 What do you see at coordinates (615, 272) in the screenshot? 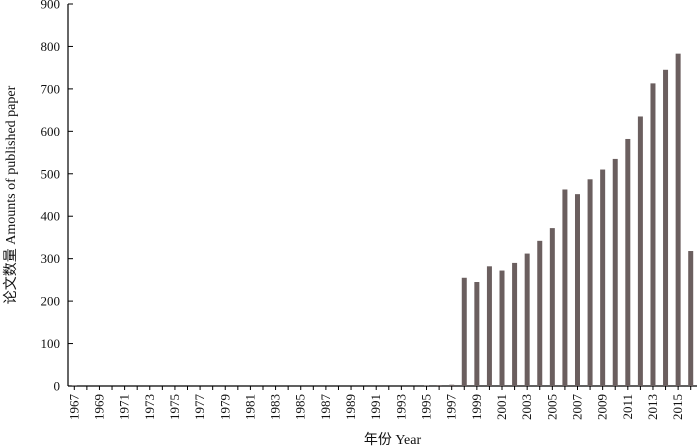
I see `bar-2010` at bounding box center [615, 272].